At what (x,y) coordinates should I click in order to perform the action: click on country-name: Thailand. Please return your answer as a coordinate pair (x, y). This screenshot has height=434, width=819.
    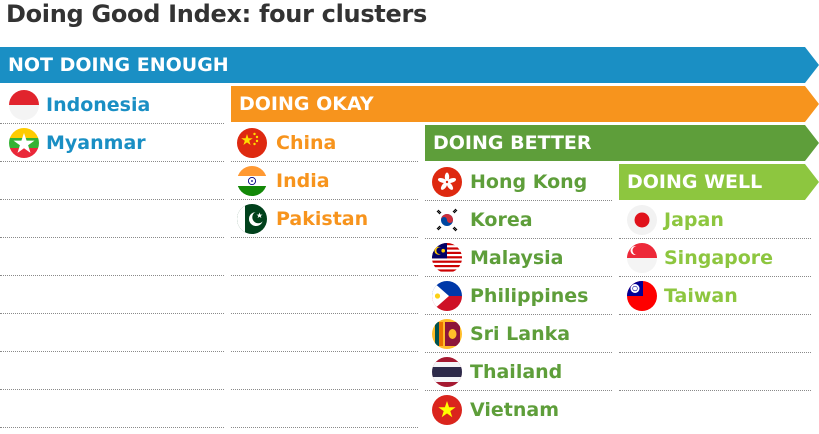
    Looking at the image, I should click on (516, 372).